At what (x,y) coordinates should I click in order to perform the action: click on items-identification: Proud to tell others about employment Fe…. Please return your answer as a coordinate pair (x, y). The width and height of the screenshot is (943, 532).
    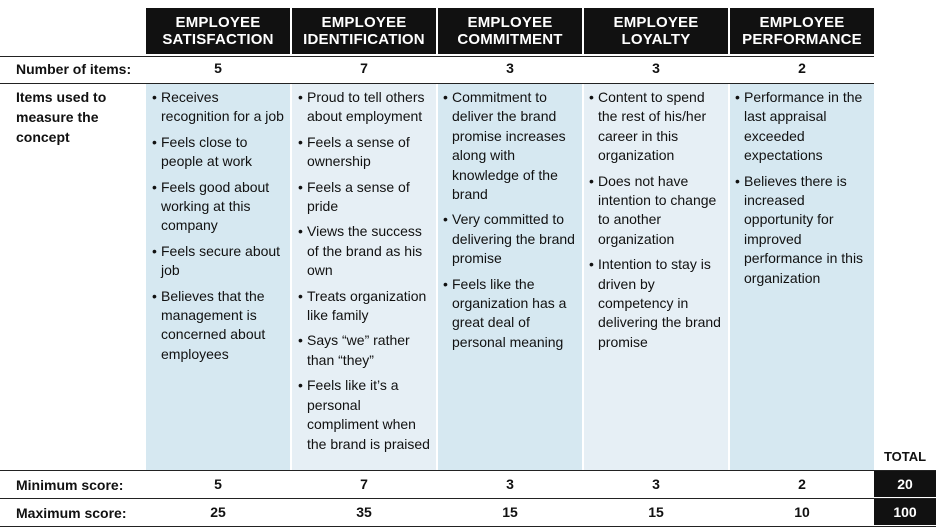
    Looking at the image, I should click on (364, 274).